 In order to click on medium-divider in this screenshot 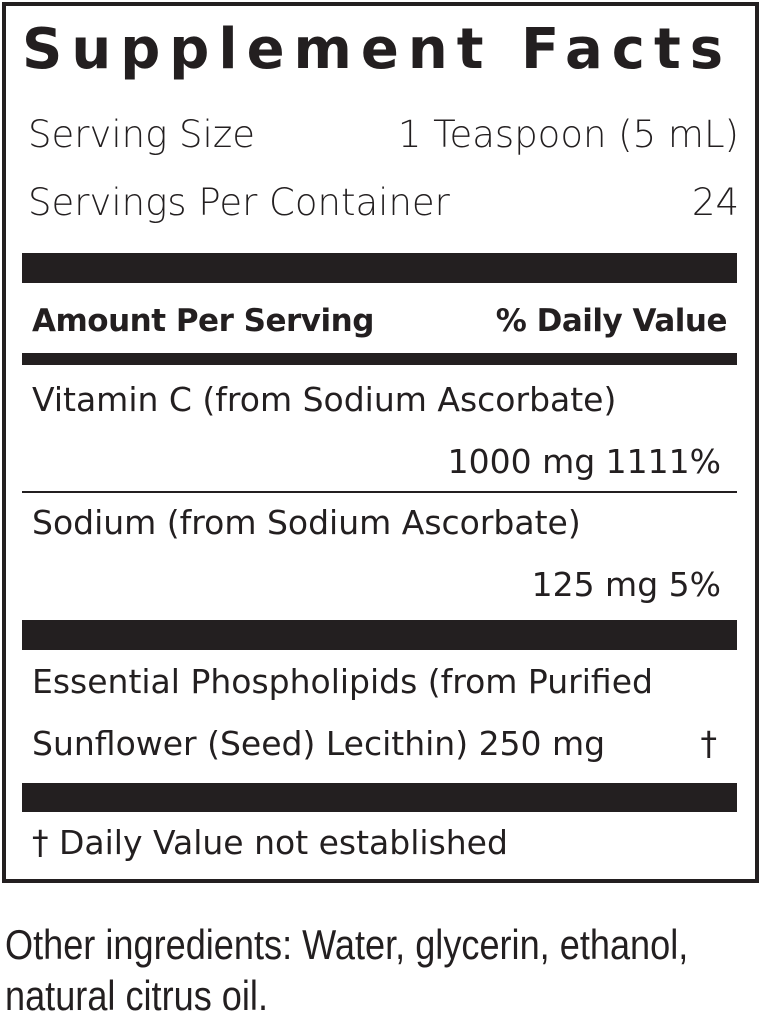, I will do `click(379, 359)`.